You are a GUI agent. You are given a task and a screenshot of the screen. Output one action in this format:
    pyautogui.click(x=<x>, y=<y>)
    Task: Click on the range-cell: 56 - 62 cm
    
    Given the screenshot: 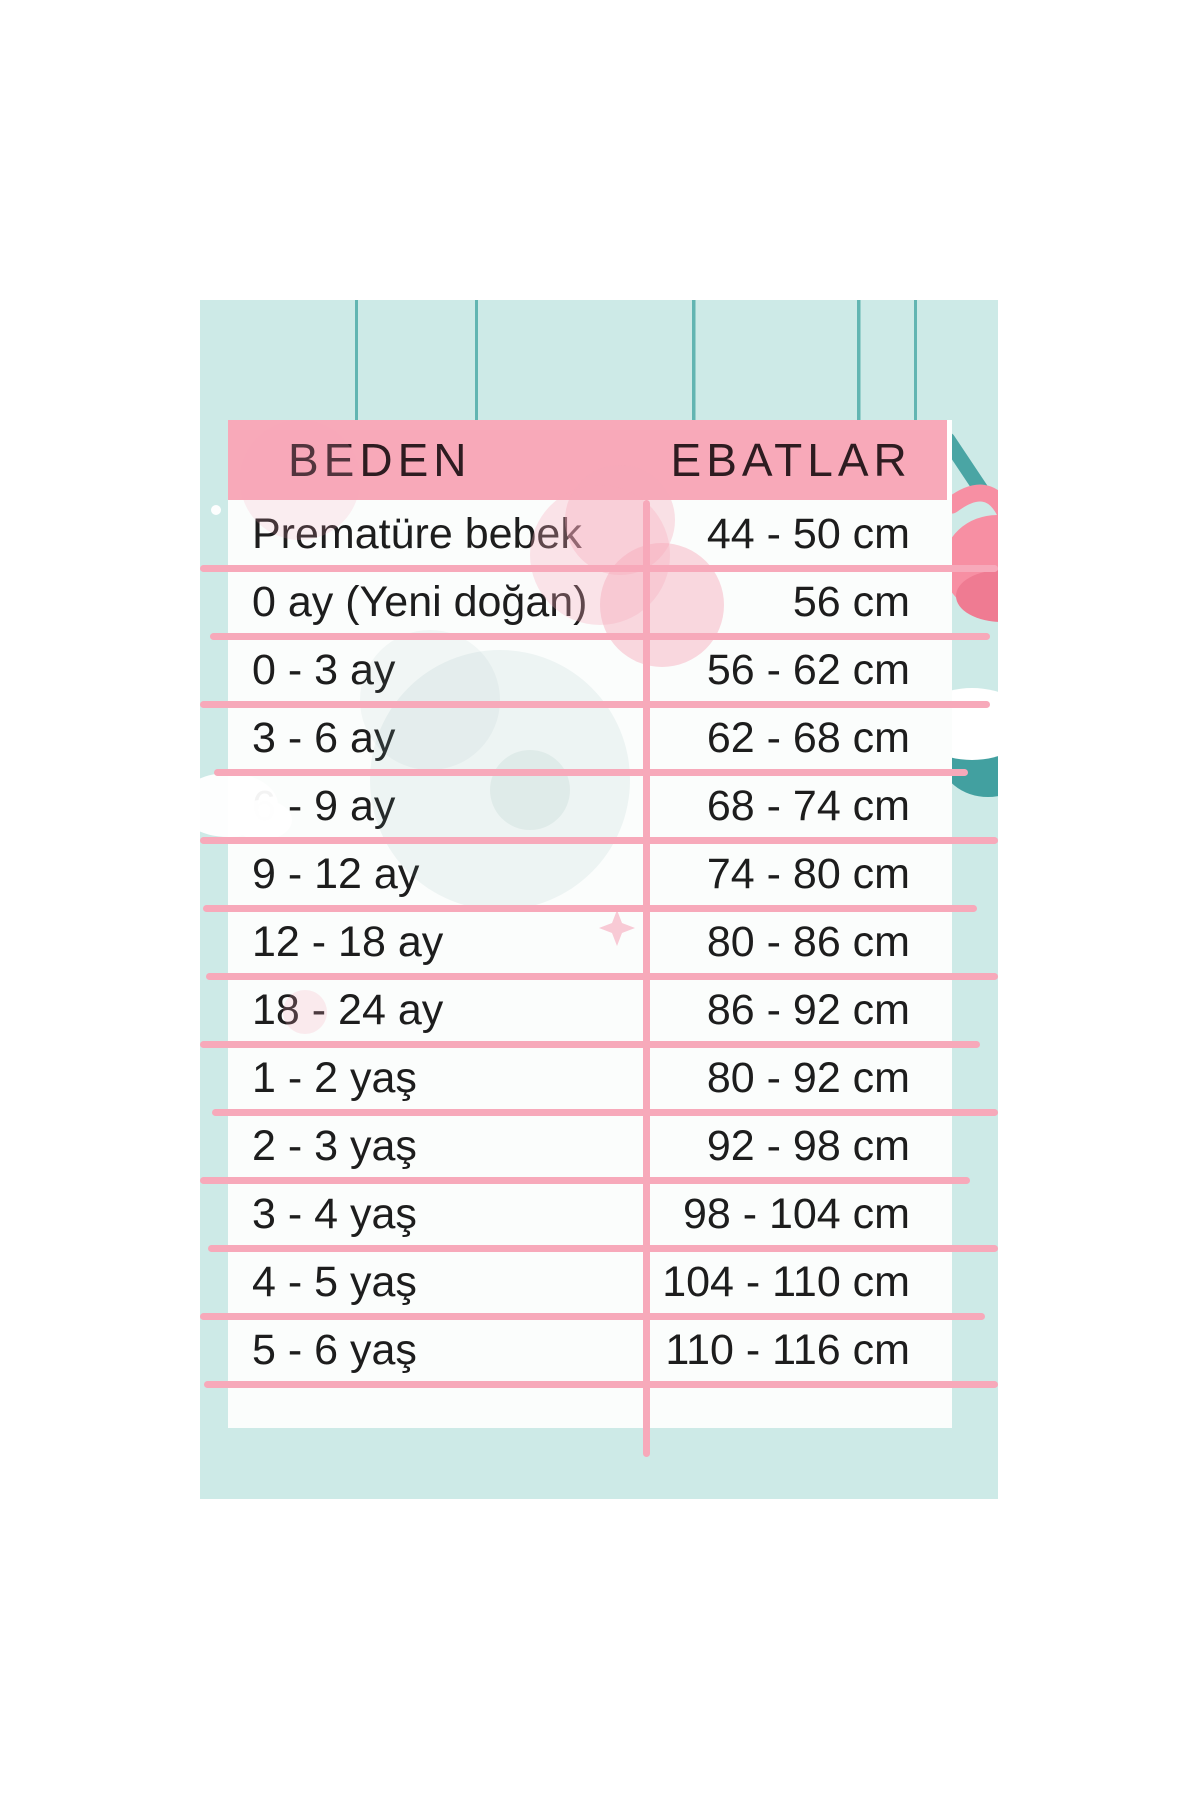 What is the action you would take?
    pyautogui.click(x=808, y=669)
    